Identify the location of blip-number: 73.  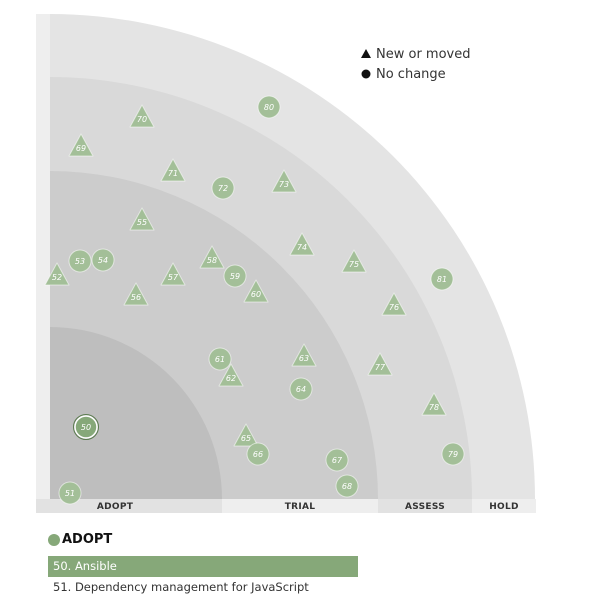
(284, 184).